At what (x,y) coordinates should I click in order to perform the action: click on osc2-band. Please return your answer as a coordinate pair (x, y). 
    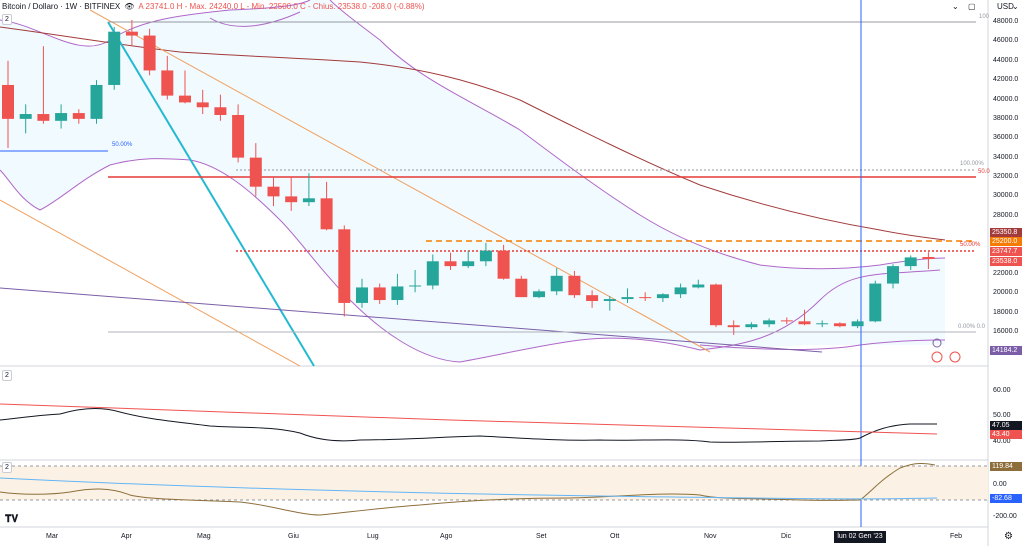
    Looking at the image, I should click on (494, 483).